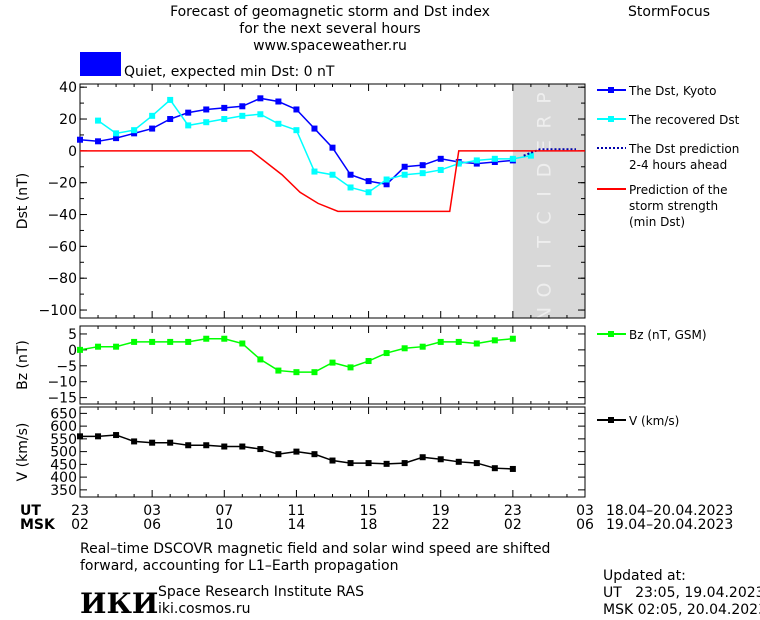  Describe the element at coordinates (670, 525) in the screenshot. I see `msk-date-range: 19.04–20.04.2023` at that location.